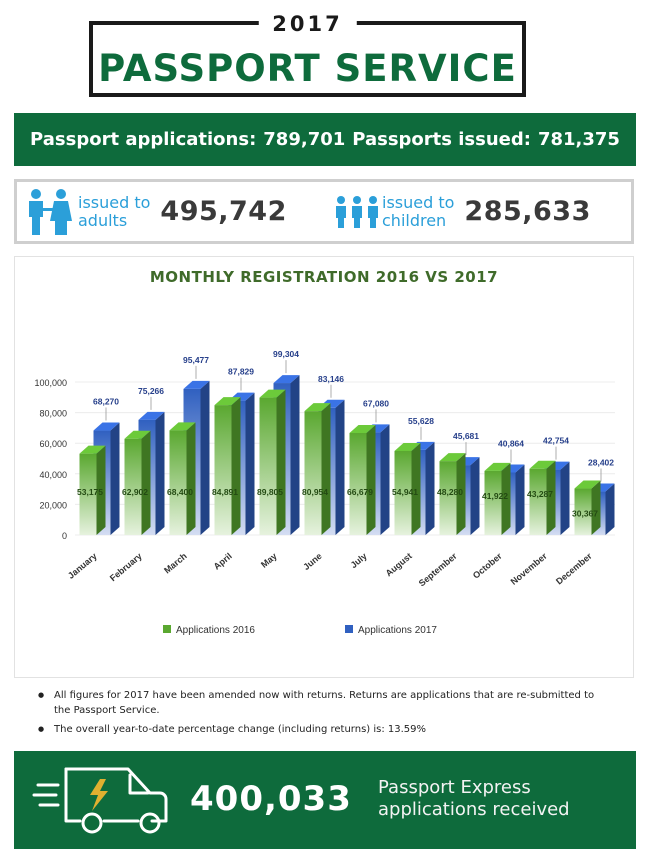 The image size is (650, 867). What do you see at coordinates (331, 379) in the screenshot?
I see `data-label-2017: 83,146` at bounding box center [331, 379].